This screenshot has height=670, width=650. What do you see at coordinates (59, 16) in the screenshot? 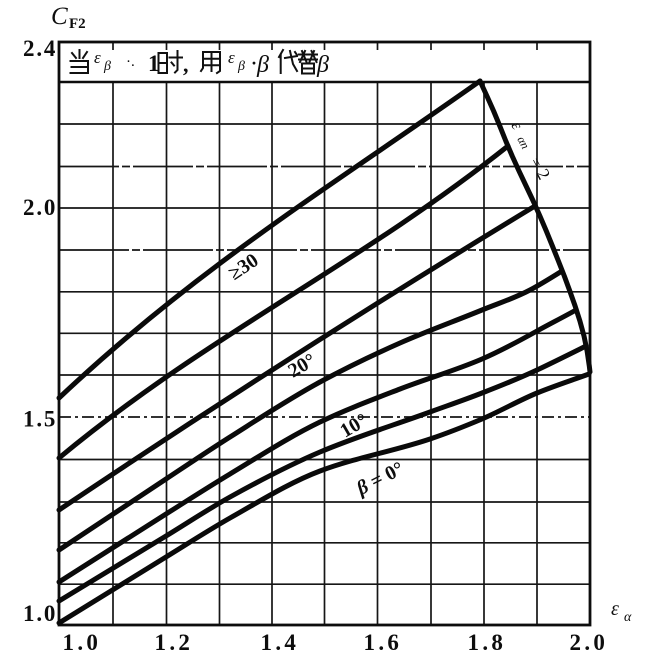
I see `svg-text: C` at bounding box center [59, 16].